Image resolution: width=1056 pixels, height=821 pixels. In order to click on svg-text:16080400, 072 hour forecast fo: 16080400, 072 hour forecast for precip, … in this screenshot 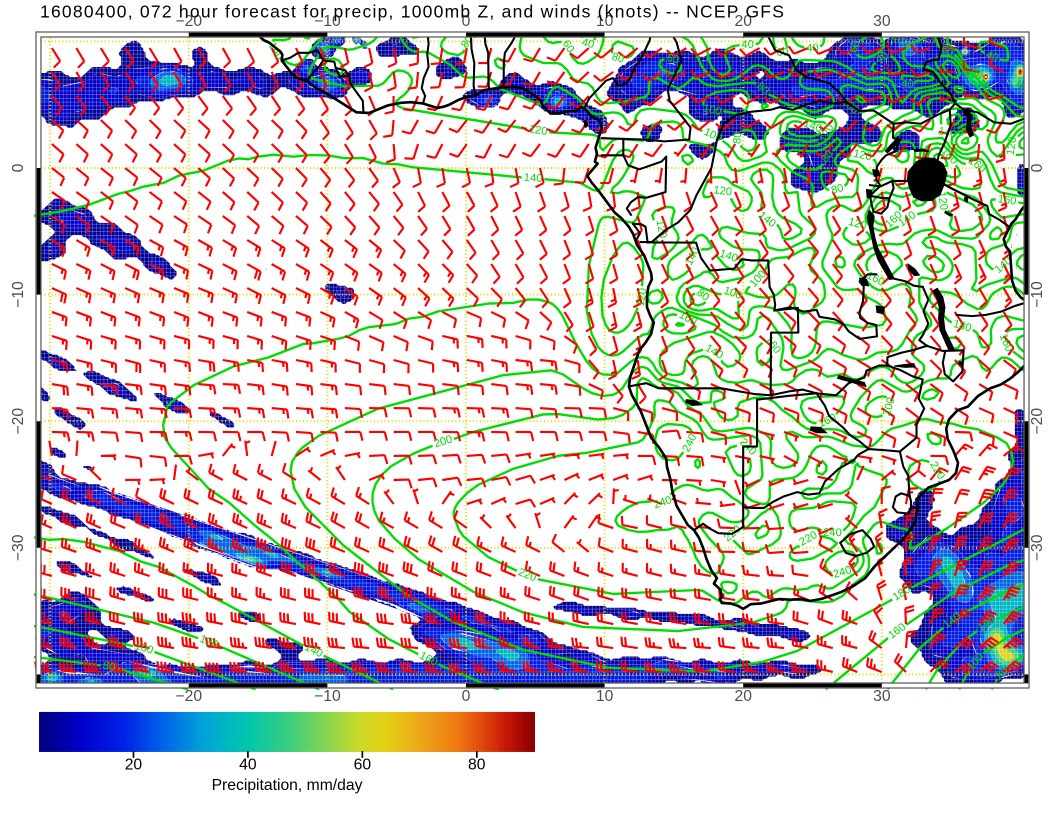, I will do `click(412, 12)`.